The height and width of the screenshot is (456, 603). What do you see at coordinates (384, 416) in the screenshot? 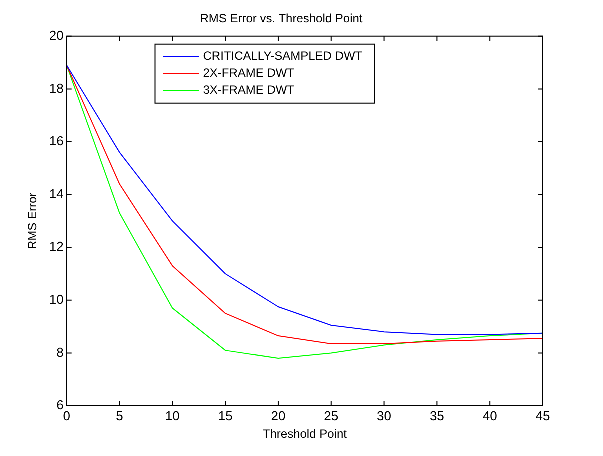
I see `x-tick-label: 30` at bounding box center [384, 416].